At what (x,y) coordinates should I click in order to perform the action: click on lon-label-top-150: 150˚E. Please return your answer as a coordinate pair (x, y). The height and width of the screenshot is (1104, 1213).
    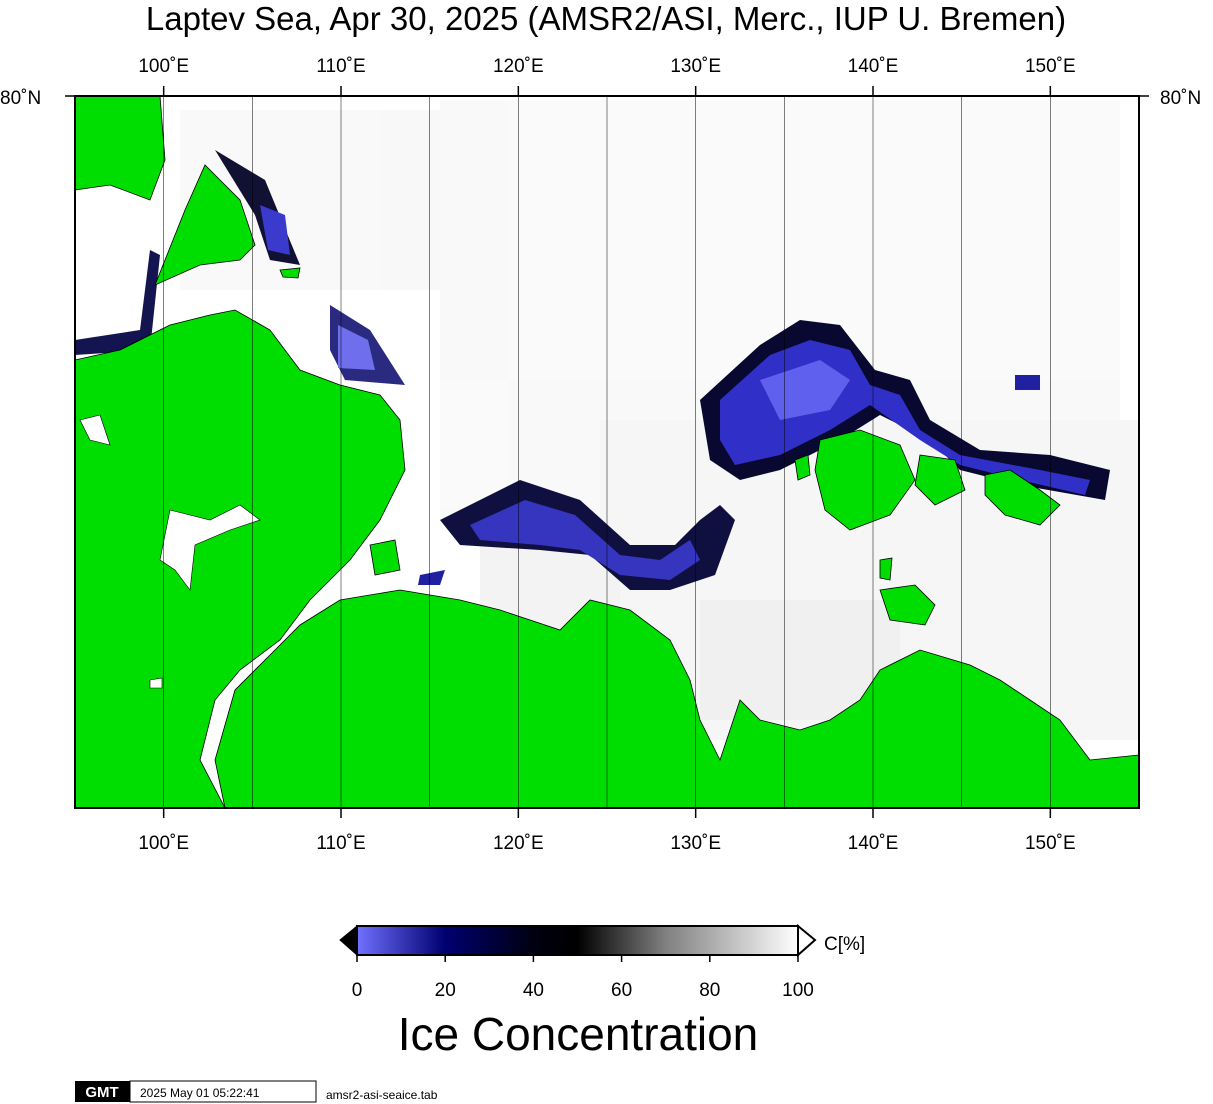
    Looking at the image, I should click on (1050, 66).